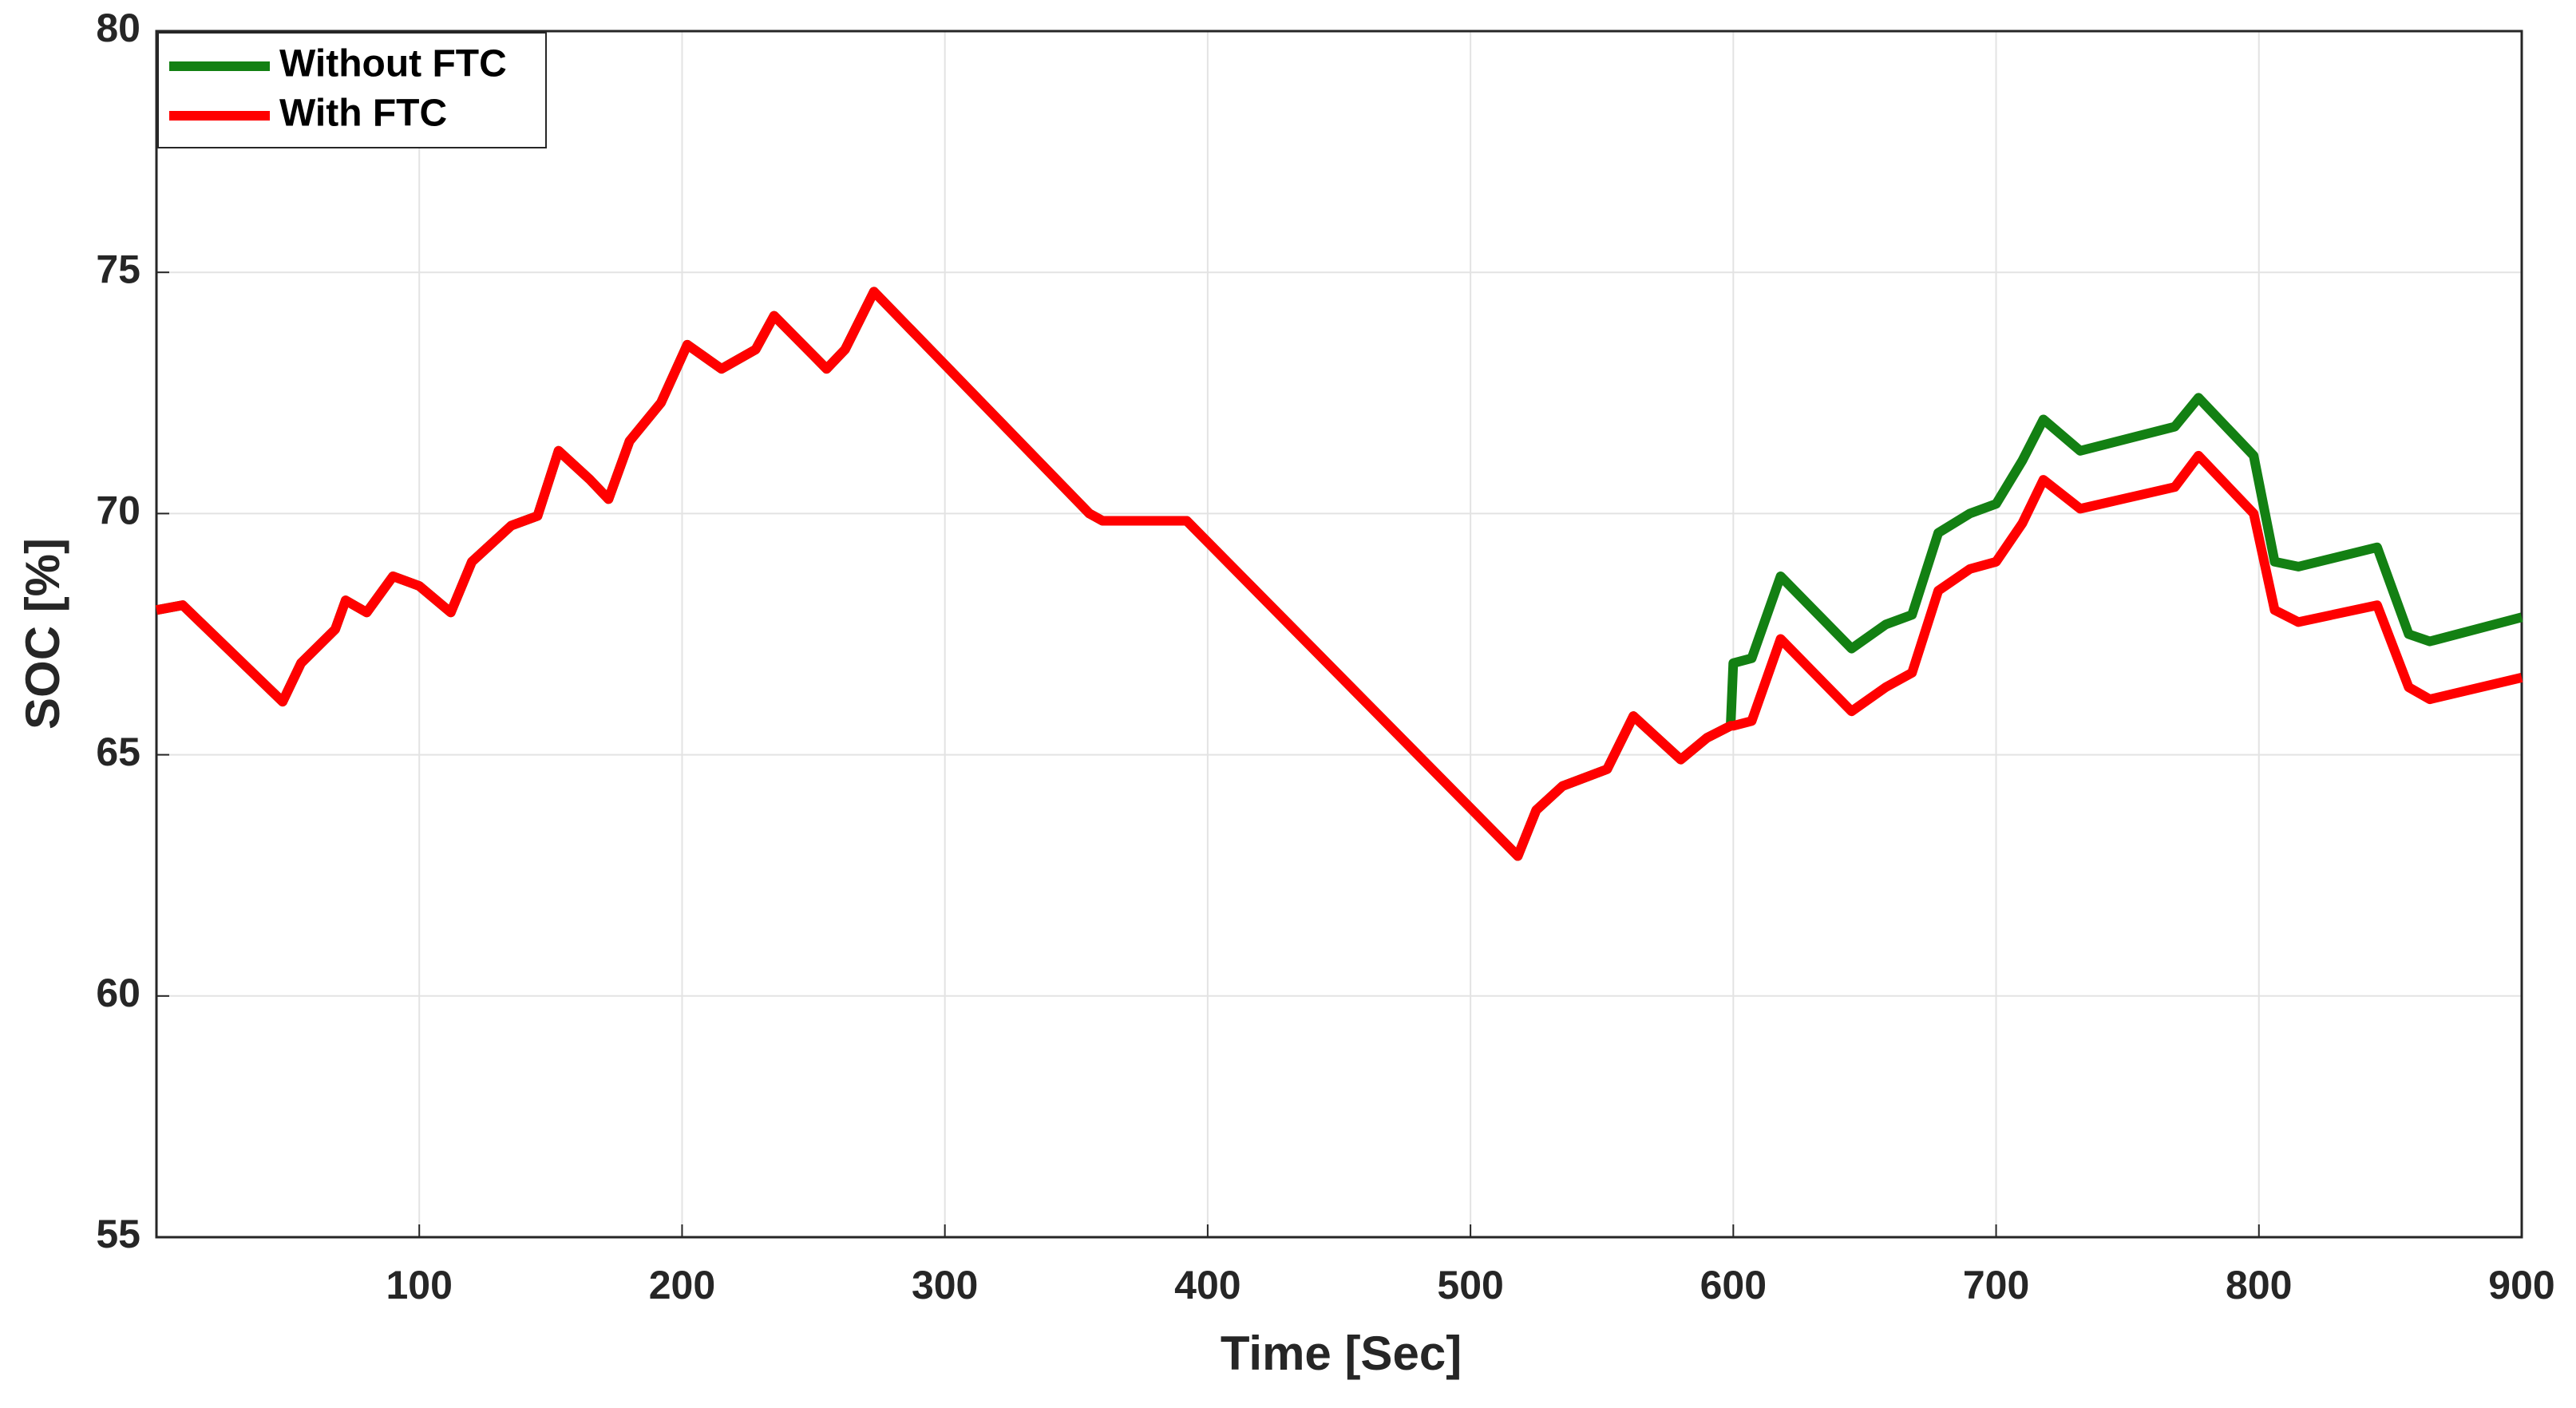 The width and height of the screenshot is (2576, 1408). I want to click on y-tick-label: 75, so click(118, 269).